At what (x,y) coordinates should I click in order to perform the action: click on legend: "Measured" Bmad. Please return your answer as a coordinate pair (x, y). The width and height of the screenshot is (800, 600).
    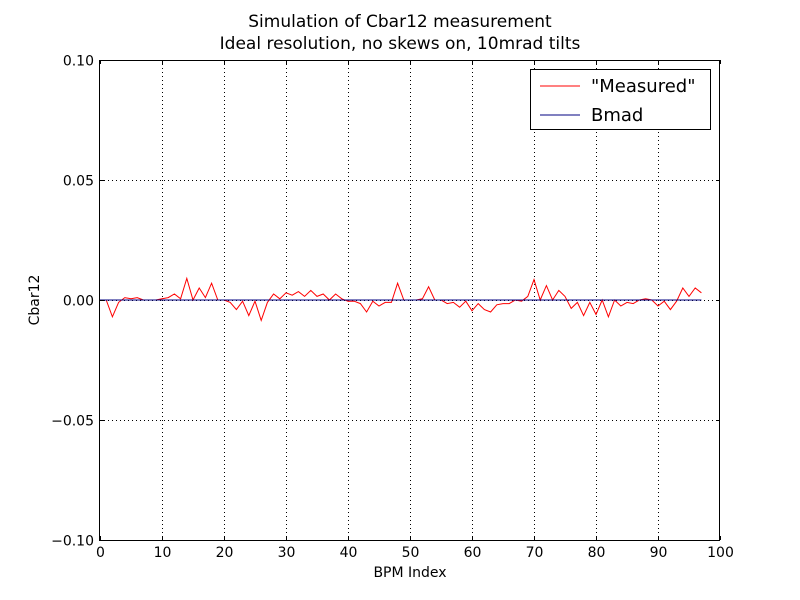
    Looking at the image, I should click on (620, 99).